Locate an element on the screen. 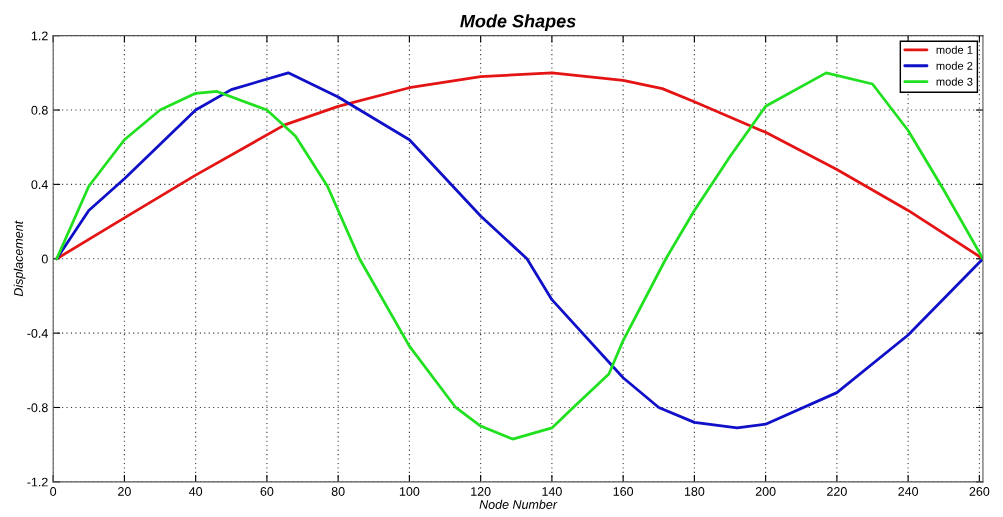  x-tick-label: 0 is located at coordinates (53, 491).